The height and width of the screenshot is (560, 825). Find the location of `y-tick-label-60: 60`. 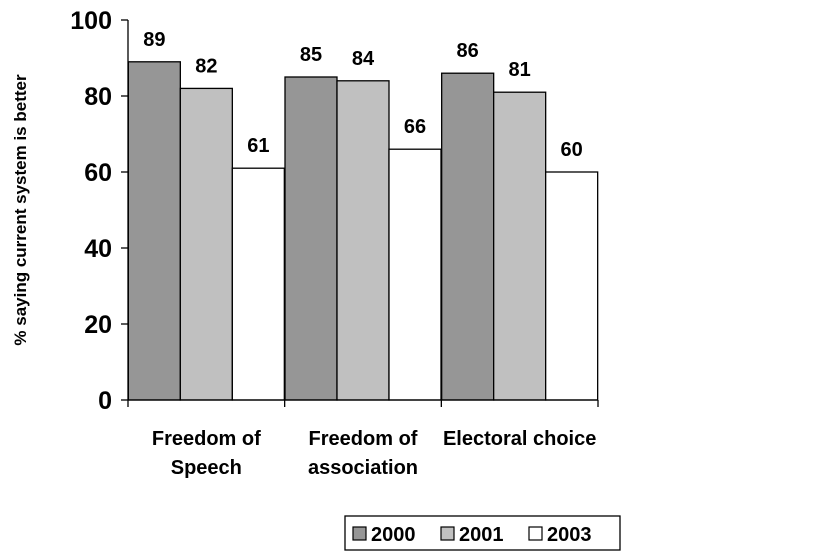

y-tick-label-60: 60 is located at coordinates (98, 173).